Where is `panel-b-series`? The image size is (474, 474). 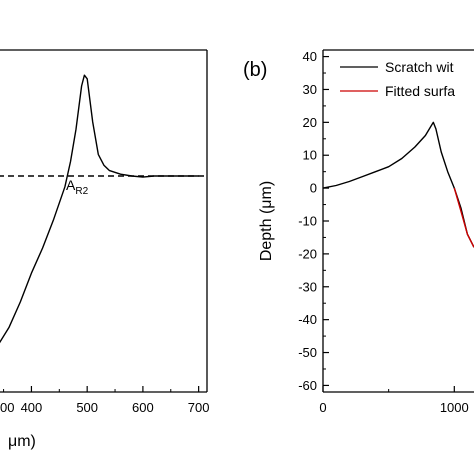 panel-b-series is located at coordinates (398, 184).